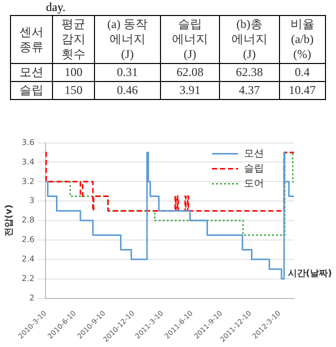 This screenshot has width=336, height=347. What do you see at coordinates (73, 73) in the screenshot?
I see `text: 100` at bounding box center [73, 73].